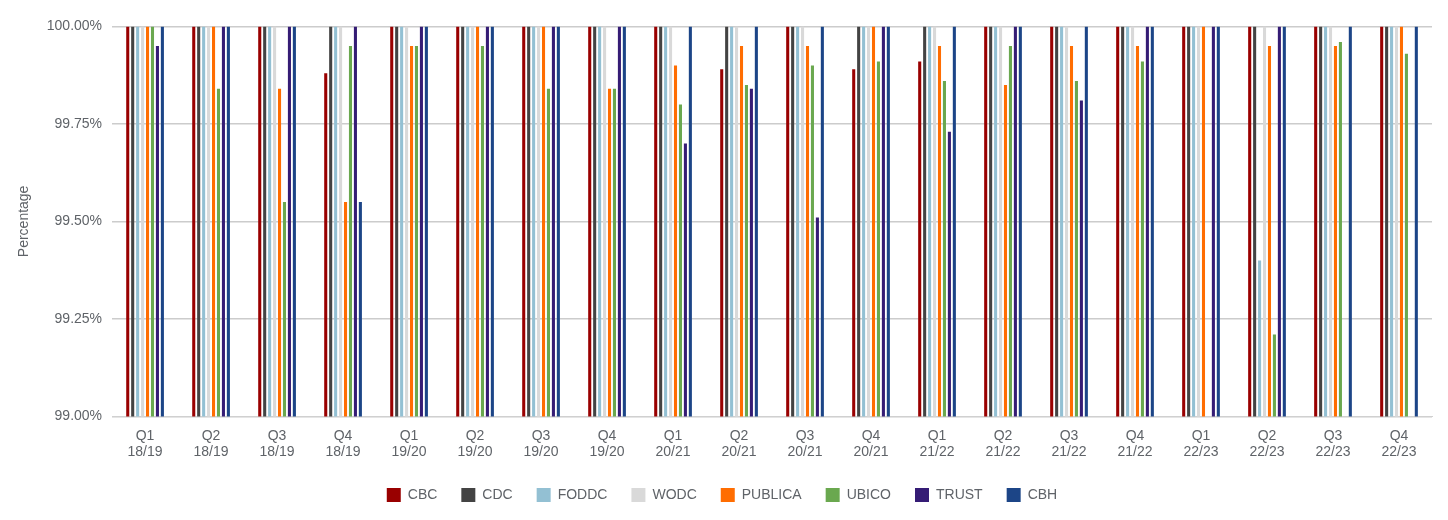 The image size is (1448, 520). I want to click on x-tick-label: Q4 19/20, so click(607, 443).